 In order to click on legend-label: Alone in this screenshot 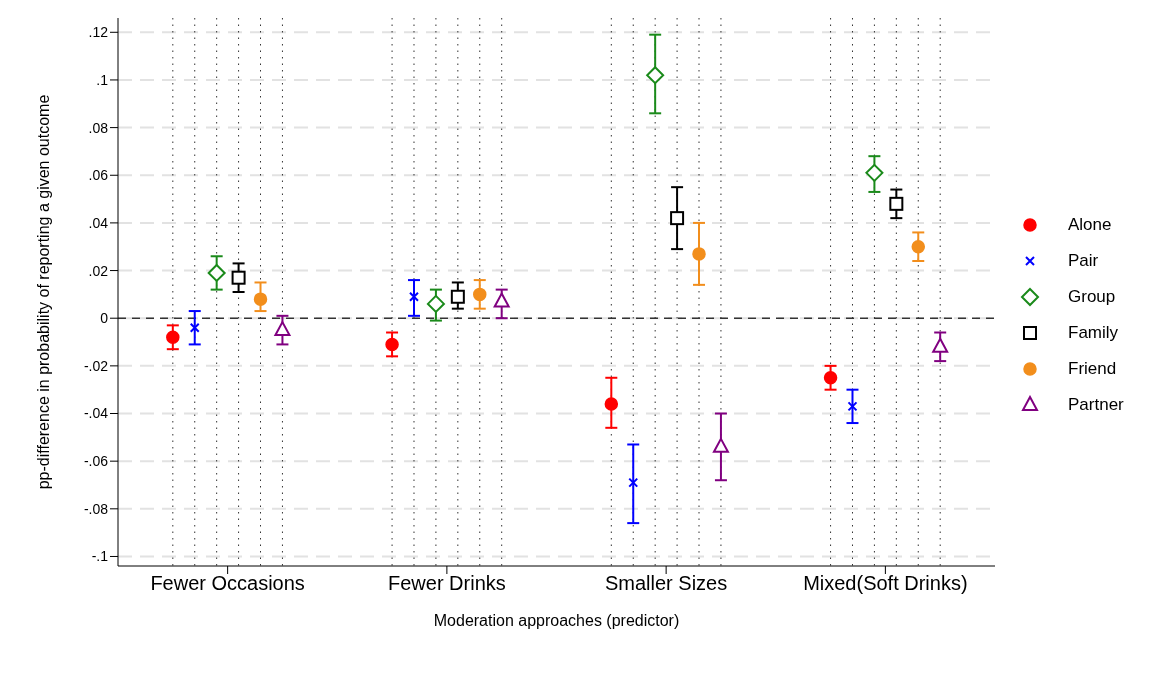, I will do `click(1090, 225)`.